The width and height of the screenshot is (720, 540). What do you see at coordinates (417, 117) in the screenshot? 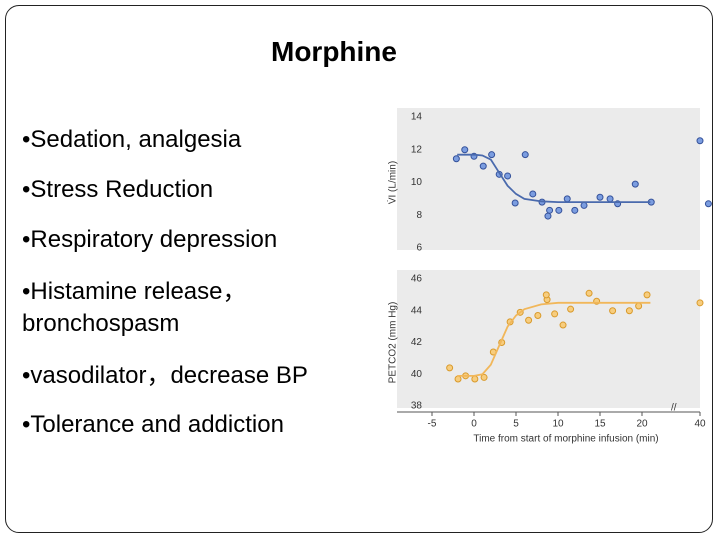
I see `y-tick-label: 14` at bounding box center [417, 117].